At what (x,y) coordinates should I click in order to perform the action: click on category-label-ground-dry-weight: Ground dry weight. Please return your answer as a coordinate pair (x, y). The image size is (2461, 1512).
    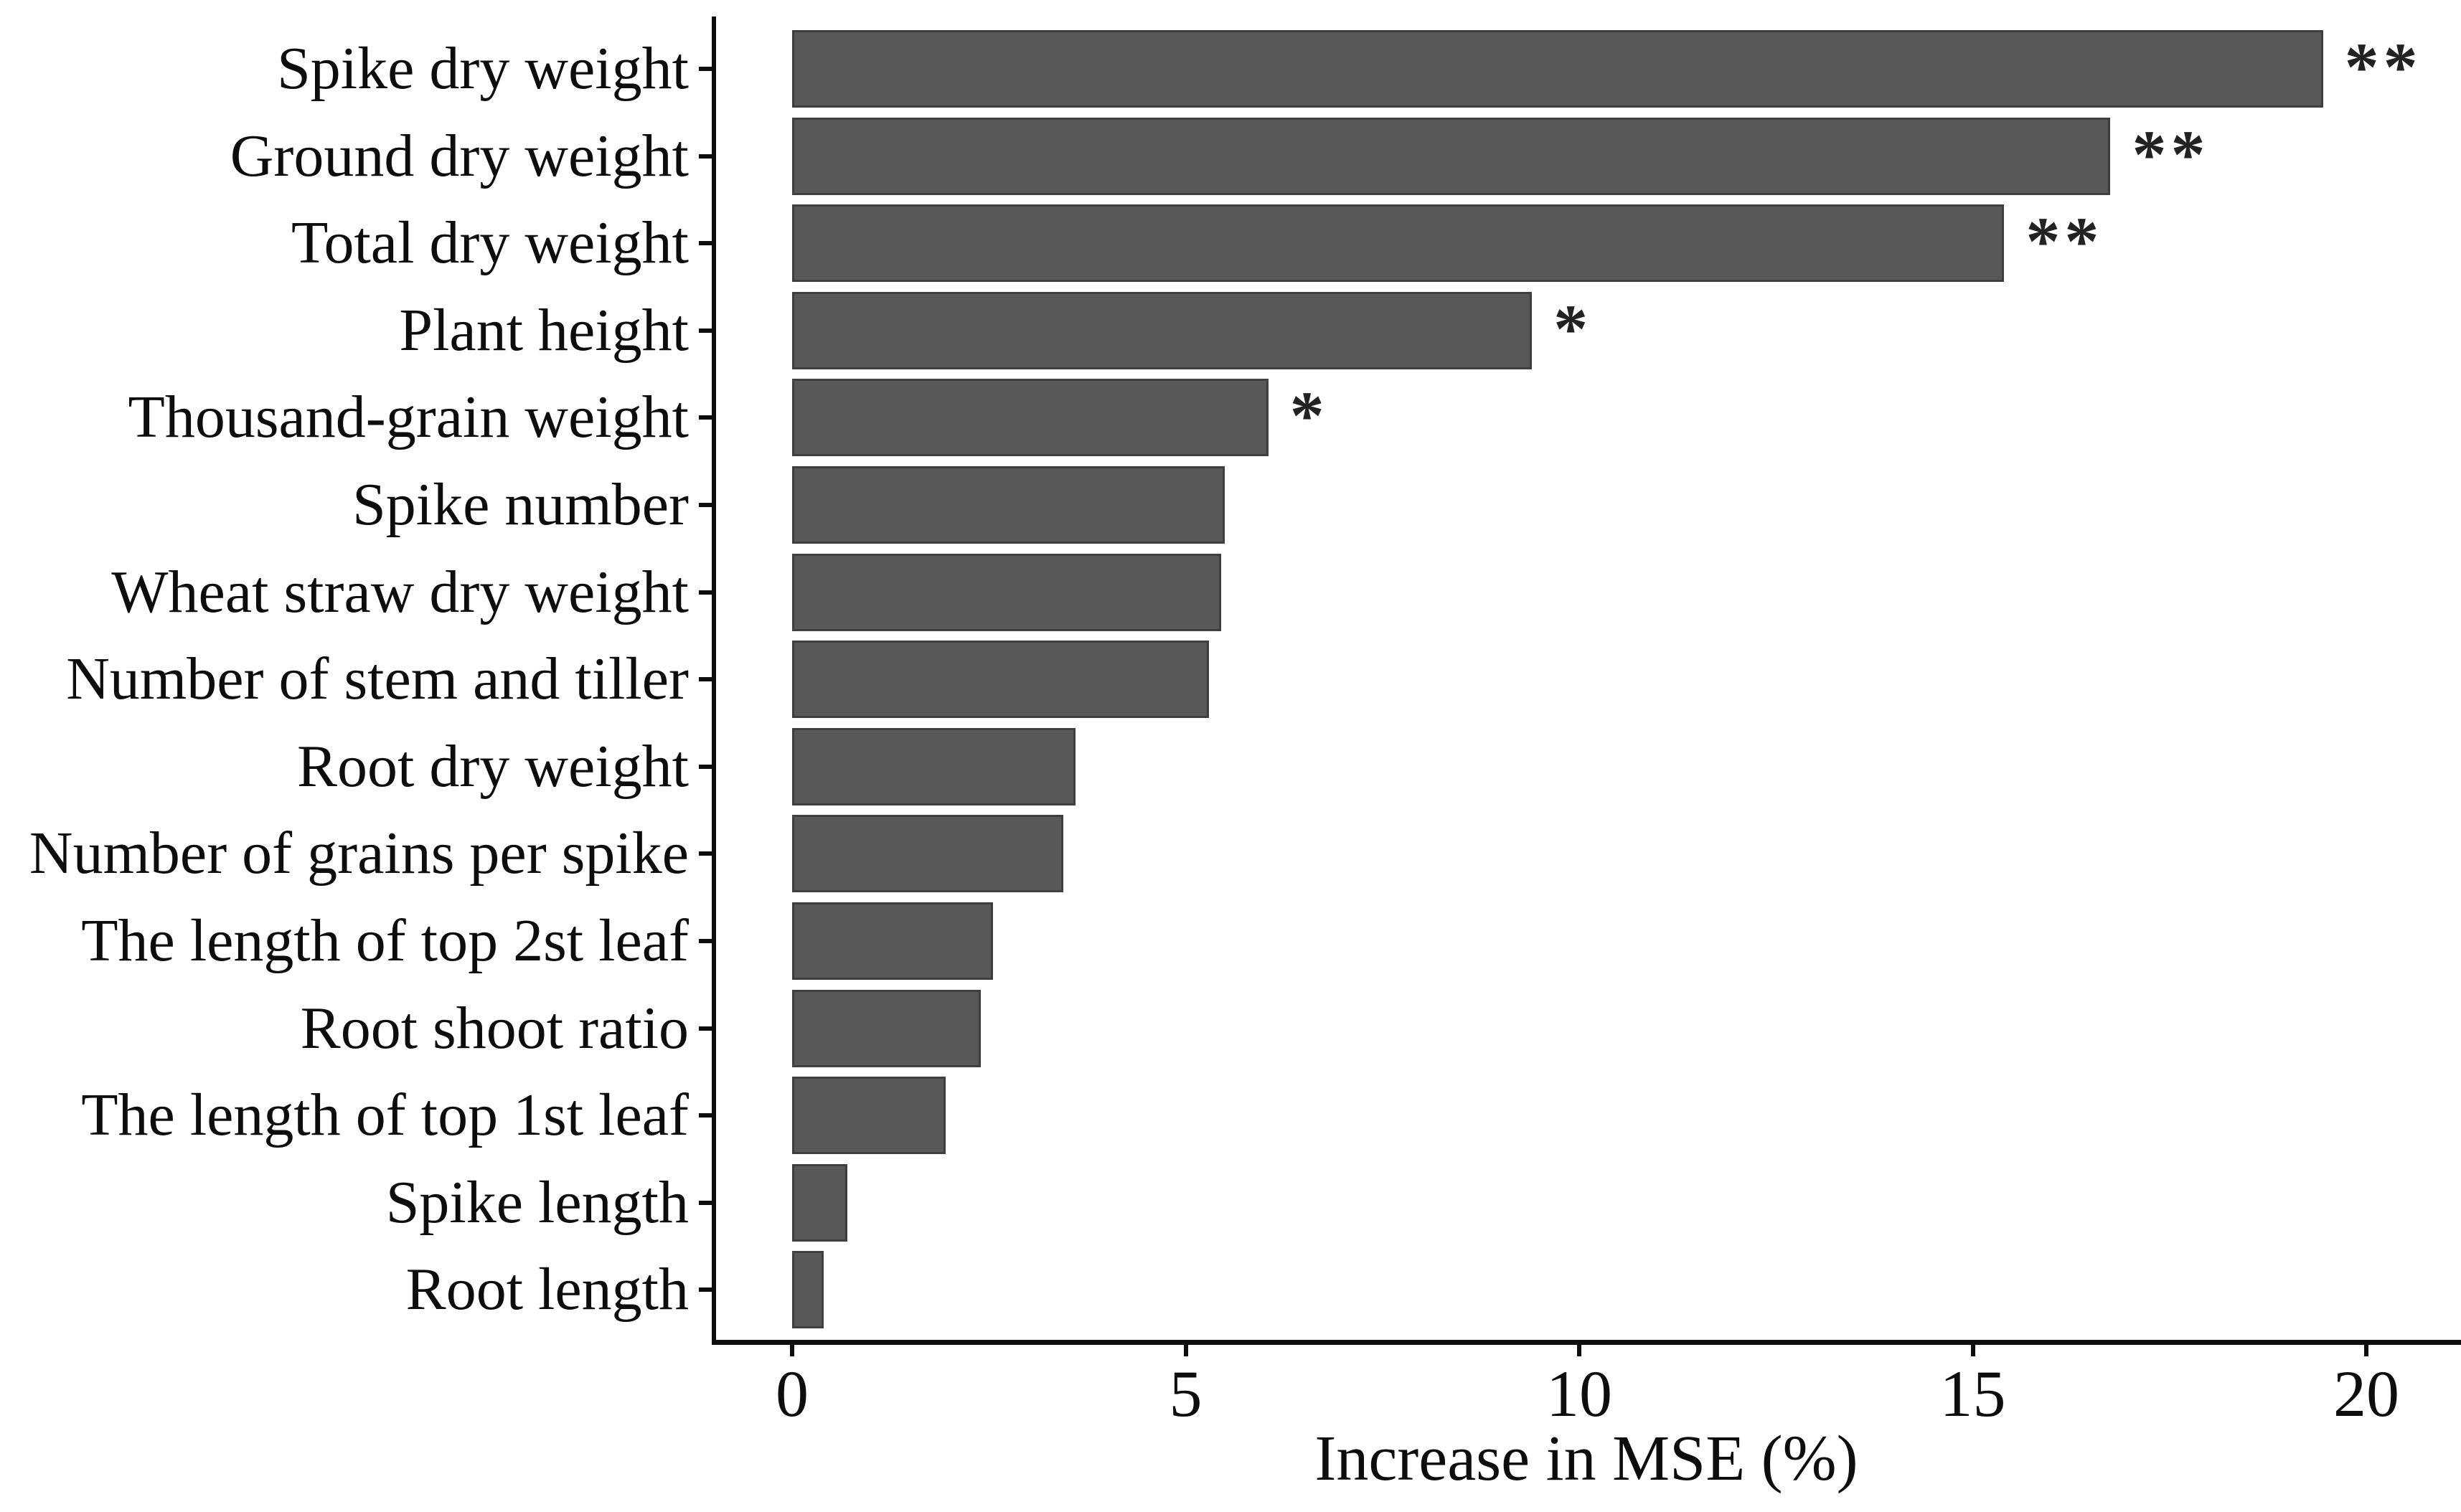
    Looking at the image, I should click on (459, 155).